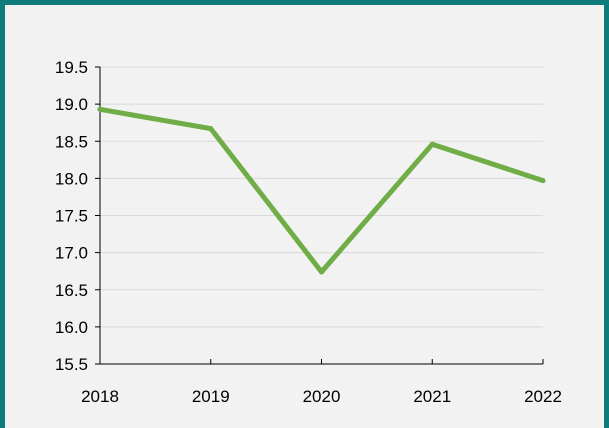 The image size is (609, 428). I want to click on y-tick-label-0: 15.5, so click(71, 364).